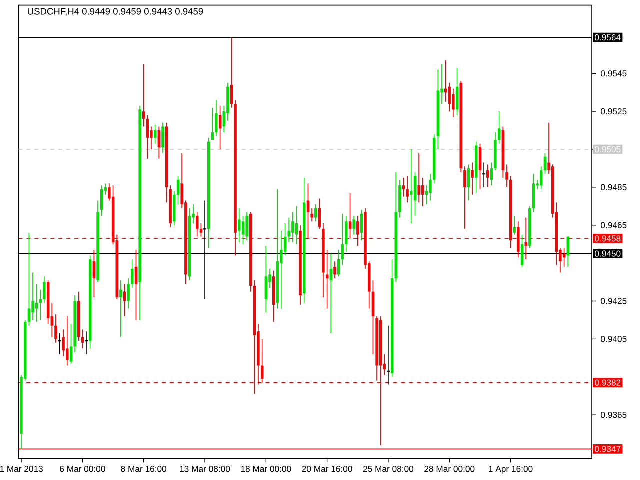 The height and width of the screenshot is (480, 640). What do you see at coordinates (388, 469) in the screenshot?
I see `x-tick-label: 25 Mar 08:00` at bounding box center [388, 469].